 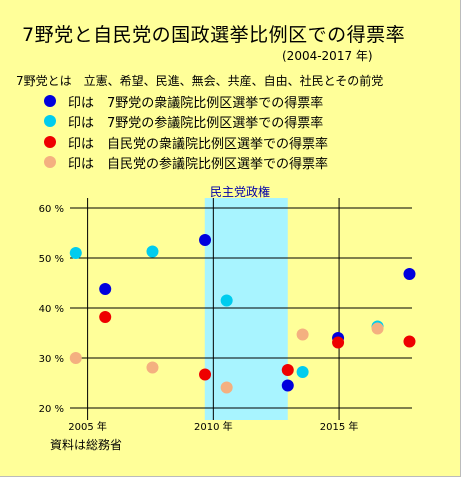 I want to click on y-tick-label: 50 %, so click(x=51, y=259).